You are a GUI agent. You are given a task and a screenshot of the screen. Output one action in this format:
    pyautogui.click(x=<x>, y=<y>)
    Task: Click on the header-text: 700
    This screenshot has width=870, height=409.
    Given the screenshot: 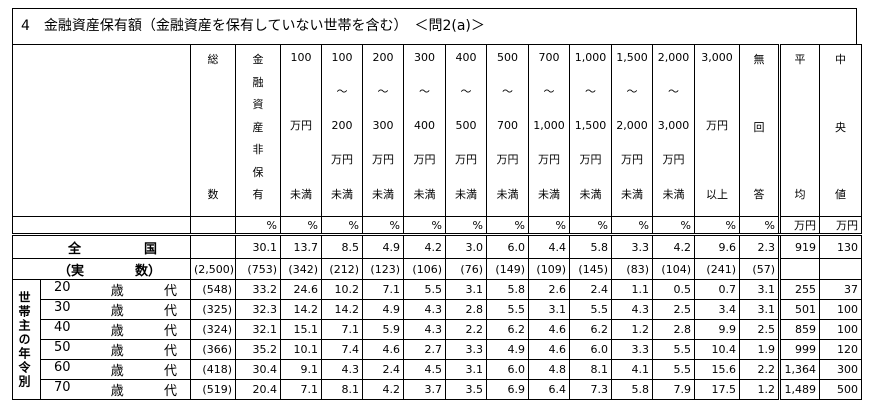 What is the action you would take?
    pyautogui.click(x=549, y=57)
    